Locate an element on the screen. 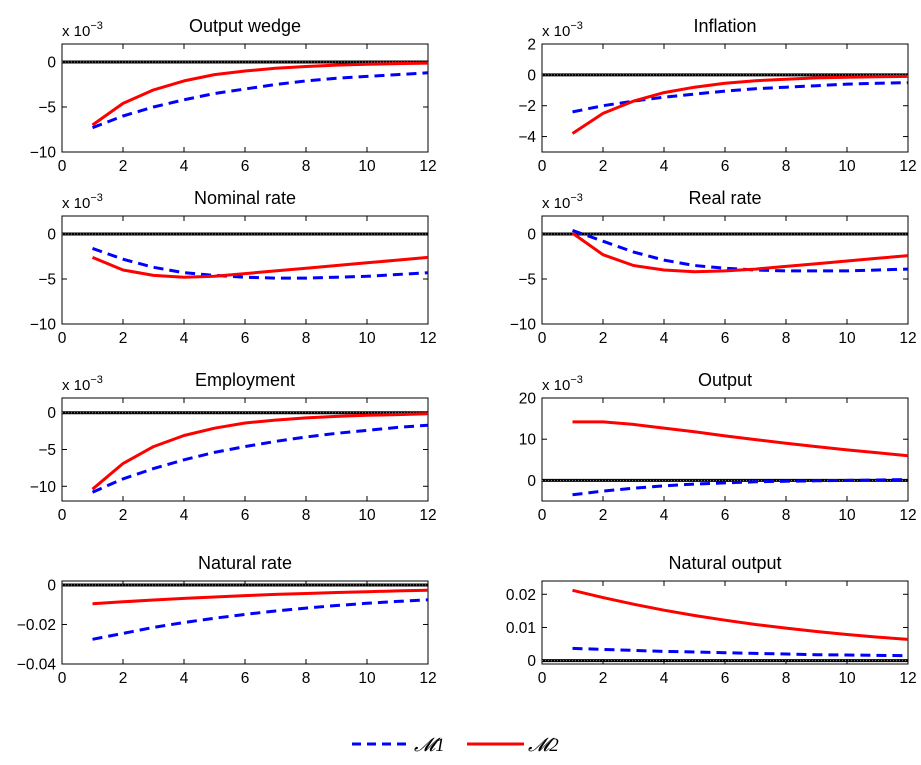 This screenshot has height=765, width=921. chart-panel: 0 2 4 6 8 10 12 −10 −5 0 Nominal rate x 10−3 is located at coordinates (233, 267).